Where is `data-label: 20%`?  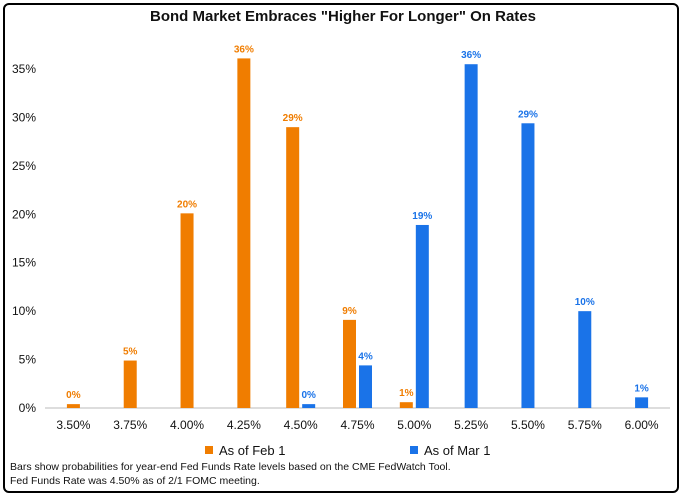
data-label: 20% is located at coordinates (187, 204).